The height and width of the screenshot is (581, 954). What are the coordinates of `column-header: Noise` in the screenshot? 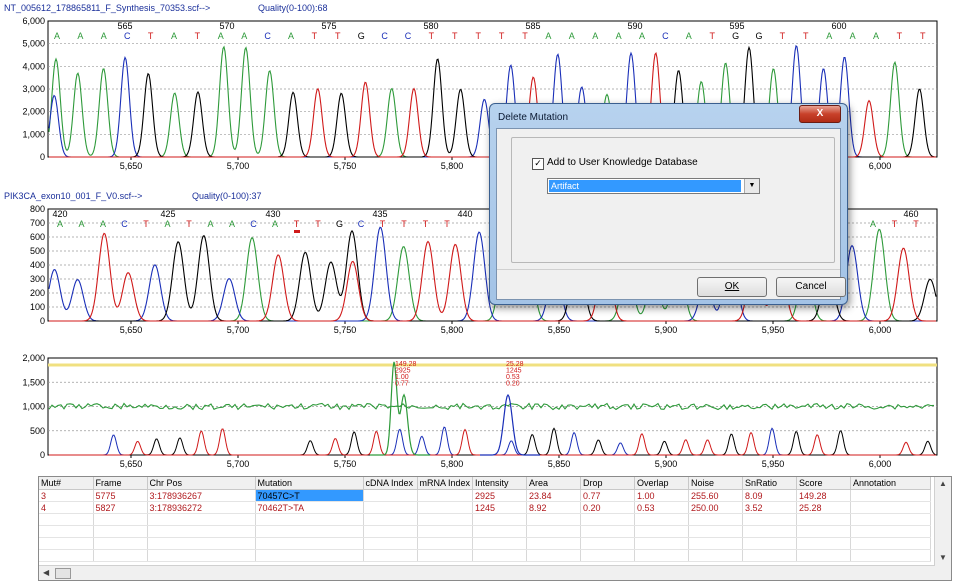 It's located at (716, 483).